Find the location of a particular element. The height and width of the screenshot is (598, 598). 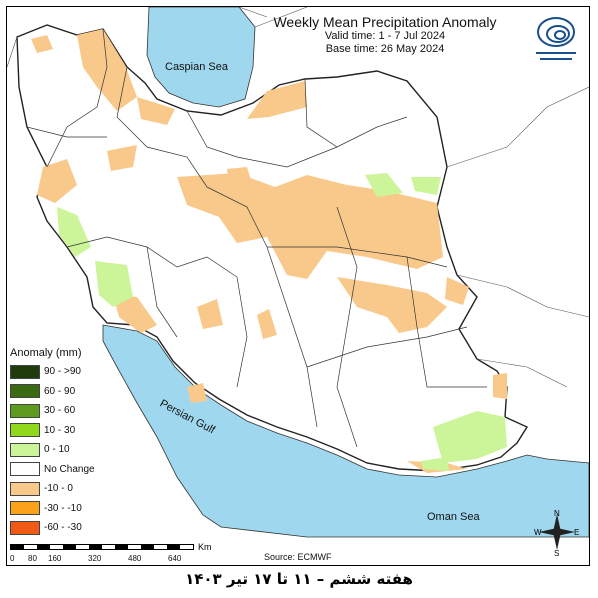

legend-item: 90 - >90 is located at coordinates (57, 372).